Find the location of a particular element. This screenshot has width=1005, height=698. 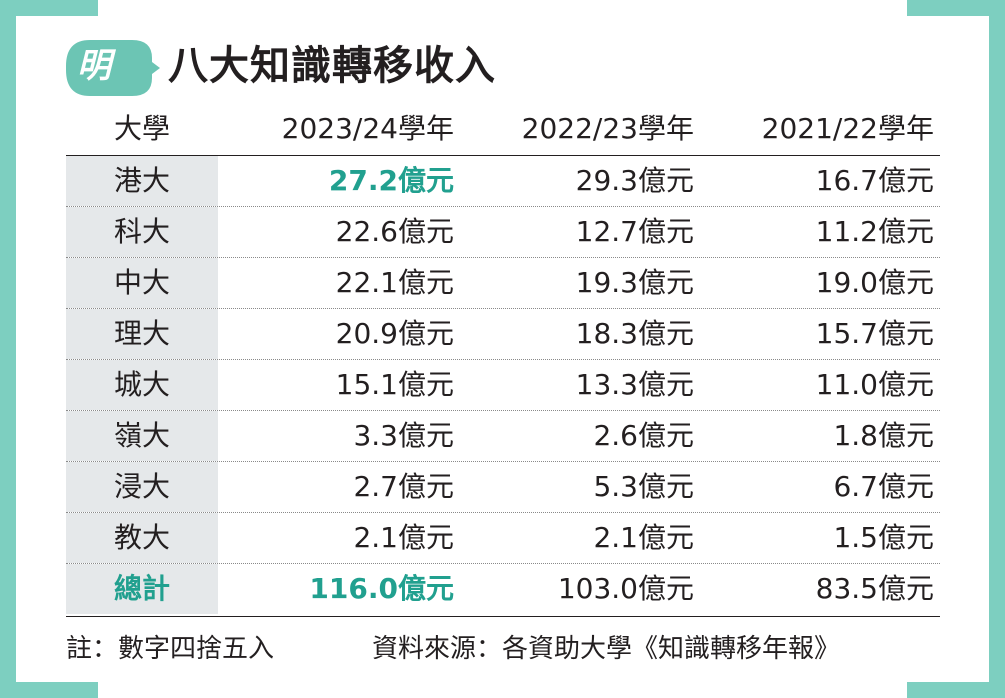

header-university: 大學 is located at coordinates (141, 128).